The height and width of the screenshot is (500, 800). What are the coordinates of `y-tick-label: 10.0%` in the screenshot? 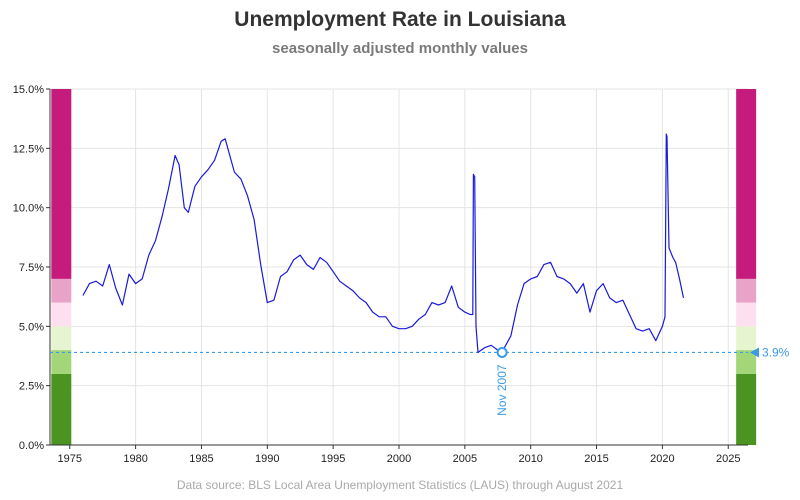 It's located at (28, 209).